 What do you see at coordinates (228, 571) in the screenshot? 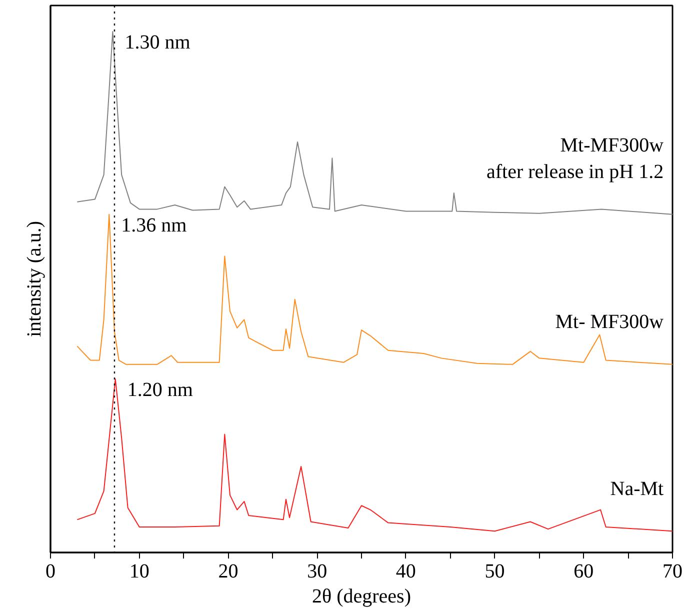
I see `x-tick-label: 20` at bounding box center [228, 571].